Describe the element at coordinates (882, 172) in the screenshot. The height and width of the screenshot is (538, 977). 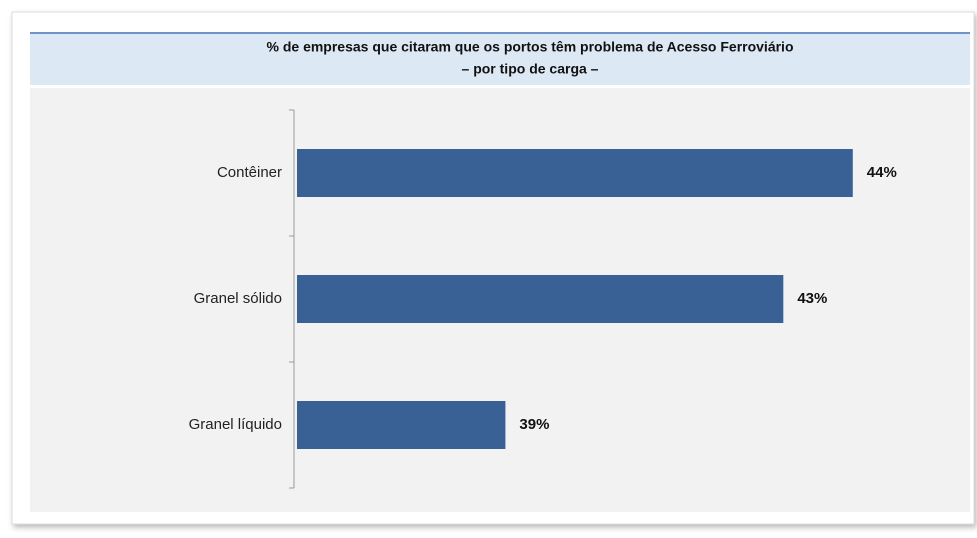
I see `value-label: 44%` at that location.